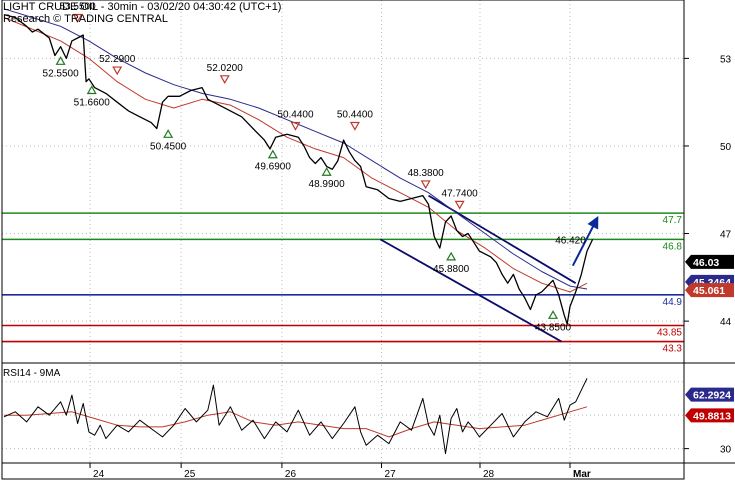  I want to click on pivot-label: 49.6900, so click(273, 167).